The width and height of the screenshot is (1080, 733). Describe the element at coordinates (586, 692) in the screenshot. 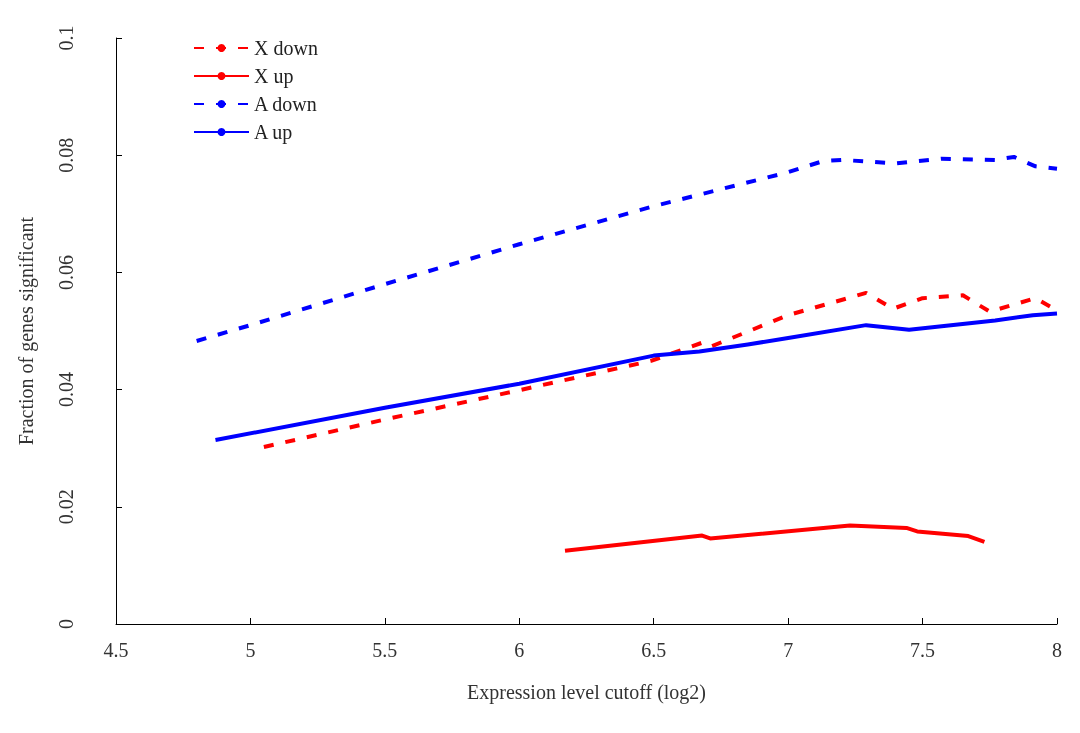

I see `x-axis-title: Expression level cutoff (log2)` at that location.